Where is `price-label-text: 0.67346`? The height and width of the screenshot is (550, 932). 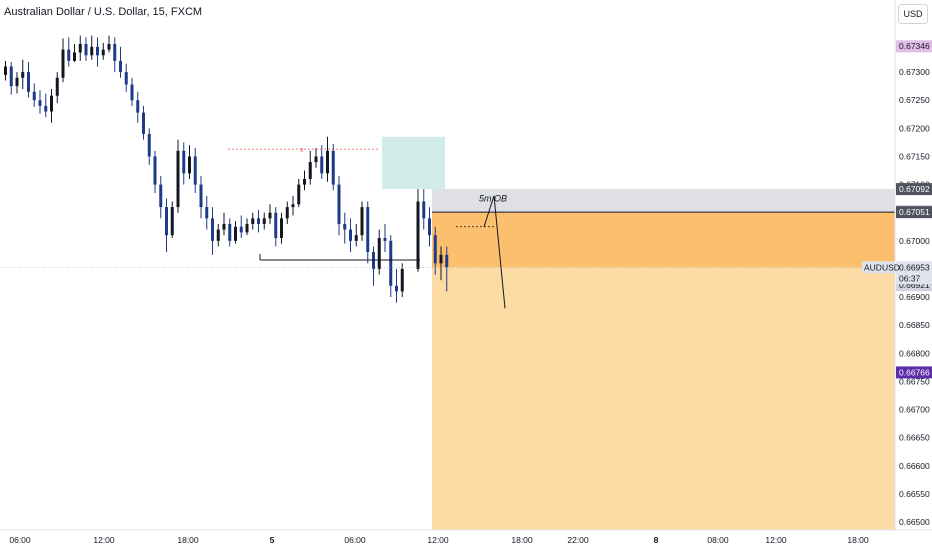 price-label-text: 0.67346 is located at coordinates (914, 46).